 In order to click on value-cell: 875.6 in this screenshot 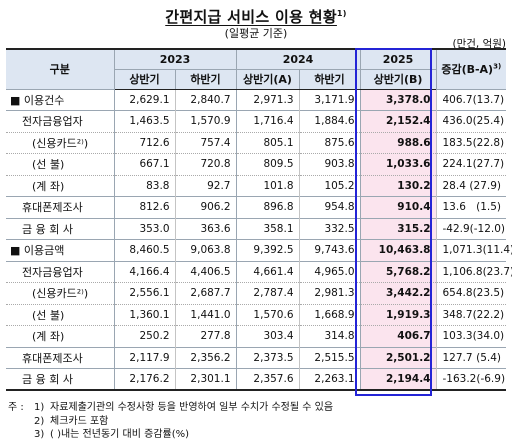, I will do `click(330, 142)`.